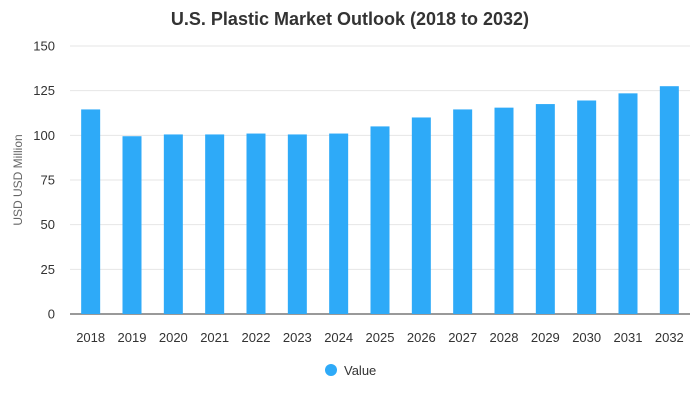 This screenshot has width=700, height=400. Describe the element at coordinates (338, 337) in the screenshot. I see `x-tick-label: 2024` at that location.